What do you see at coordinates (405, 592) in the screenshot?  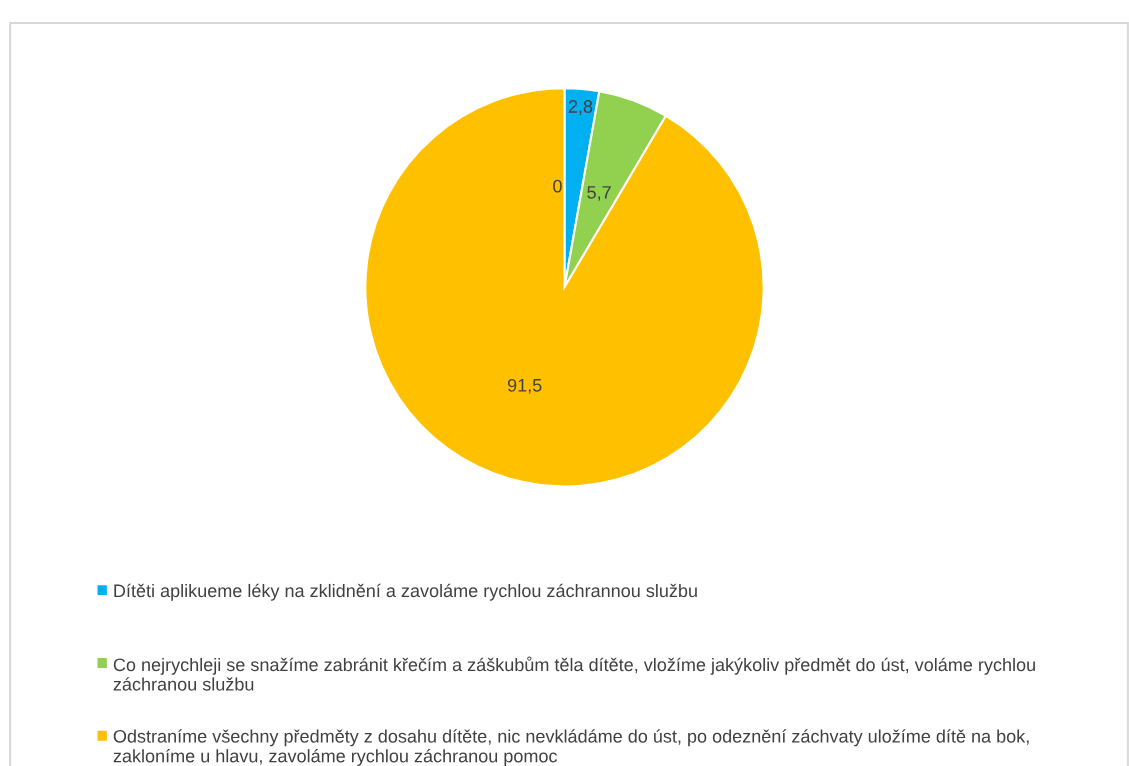 I see `legend-label: Dítěti aplikueme léky na zklidnění a zavoláme rychlou záchrannou službu` at bounding box center [405, 592].